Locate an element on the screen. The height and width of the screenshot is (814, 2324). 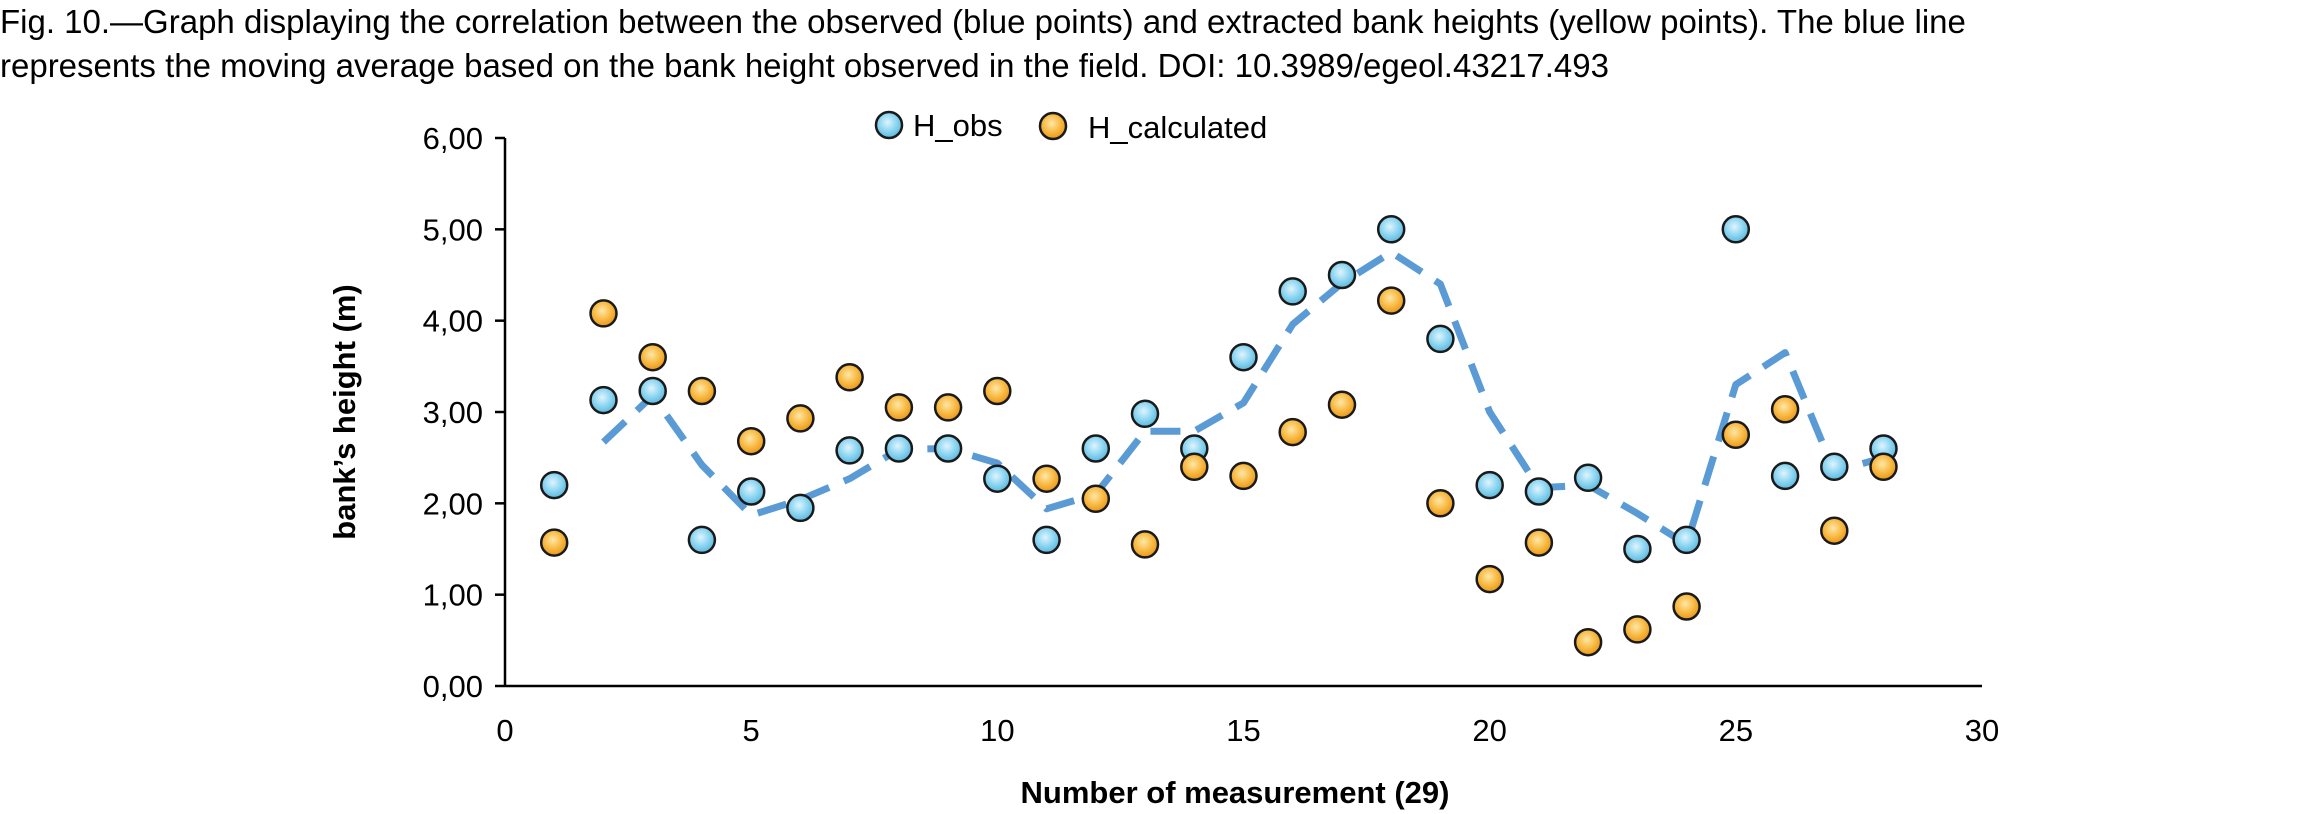
legend-marker-h-calculated is located at coordinates (1053, 126).